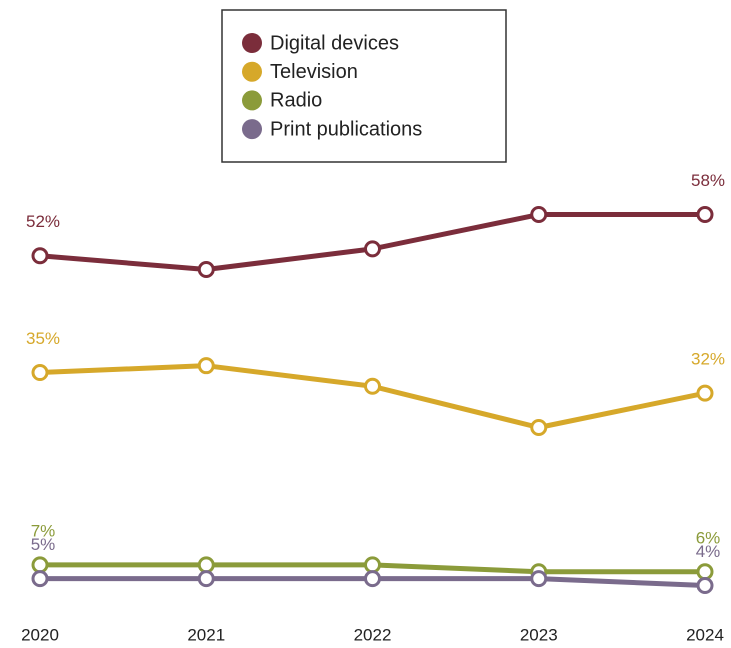 This screenshot has height=648, width=731. Describe the element at coordinates (372, 397) in the screenshot. I see `series-line` at that location.